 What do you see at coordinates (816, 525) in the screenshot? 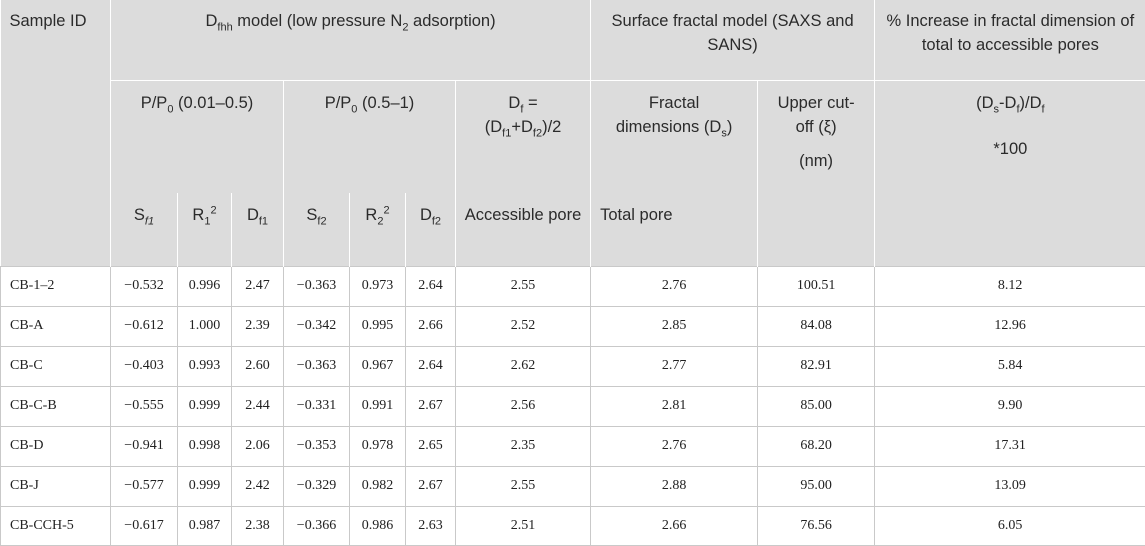
I see `cell-xi: 76.56` at bounding box center [816, 525].